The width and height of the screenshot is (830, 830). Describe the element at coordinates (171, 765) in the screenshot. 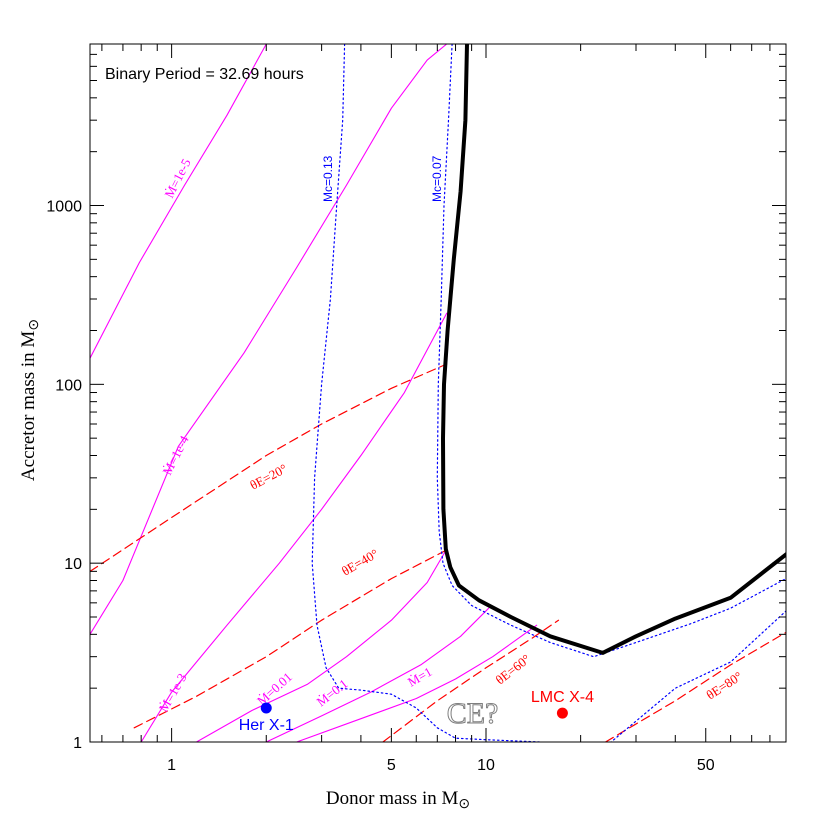

I see `x-tick-label: 1` at that location.